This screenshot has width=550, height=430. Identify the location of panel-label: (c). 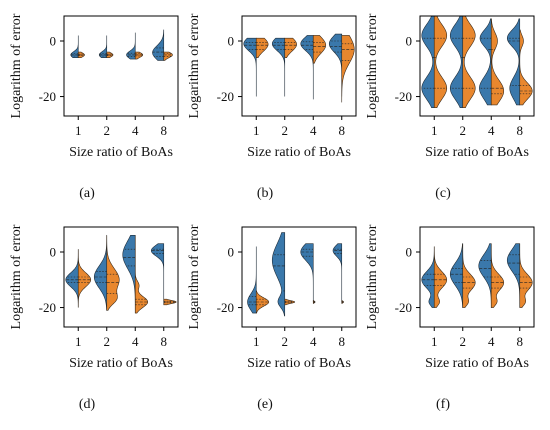
(443, 193).